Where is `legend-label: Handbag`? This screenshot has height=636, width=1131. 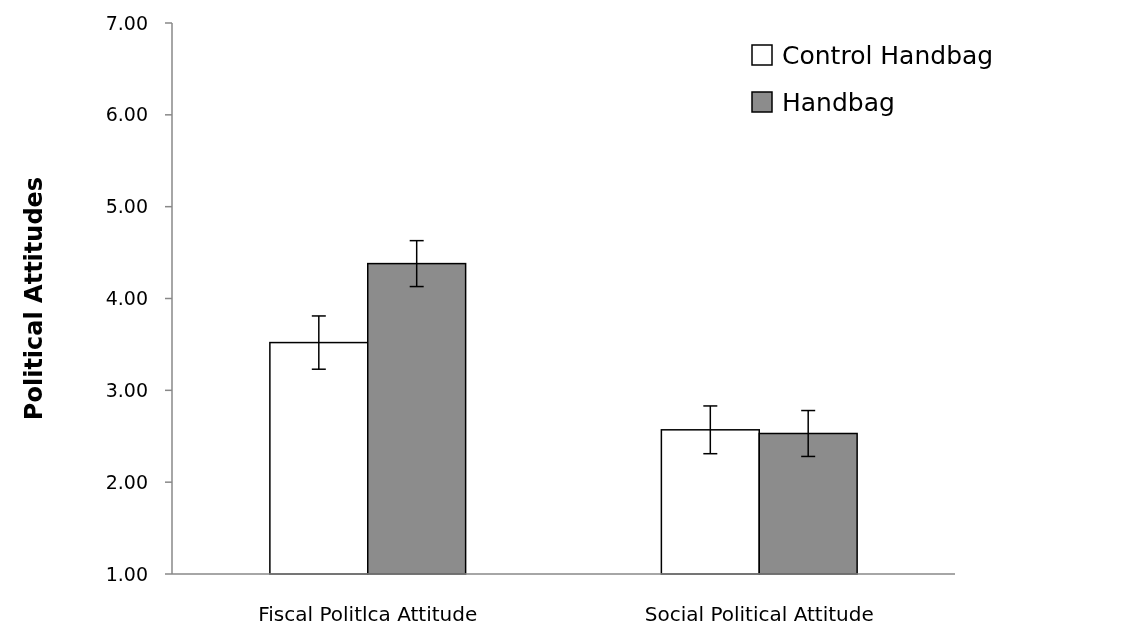 legend-label: Handbag is located at coordinates (838, 102).